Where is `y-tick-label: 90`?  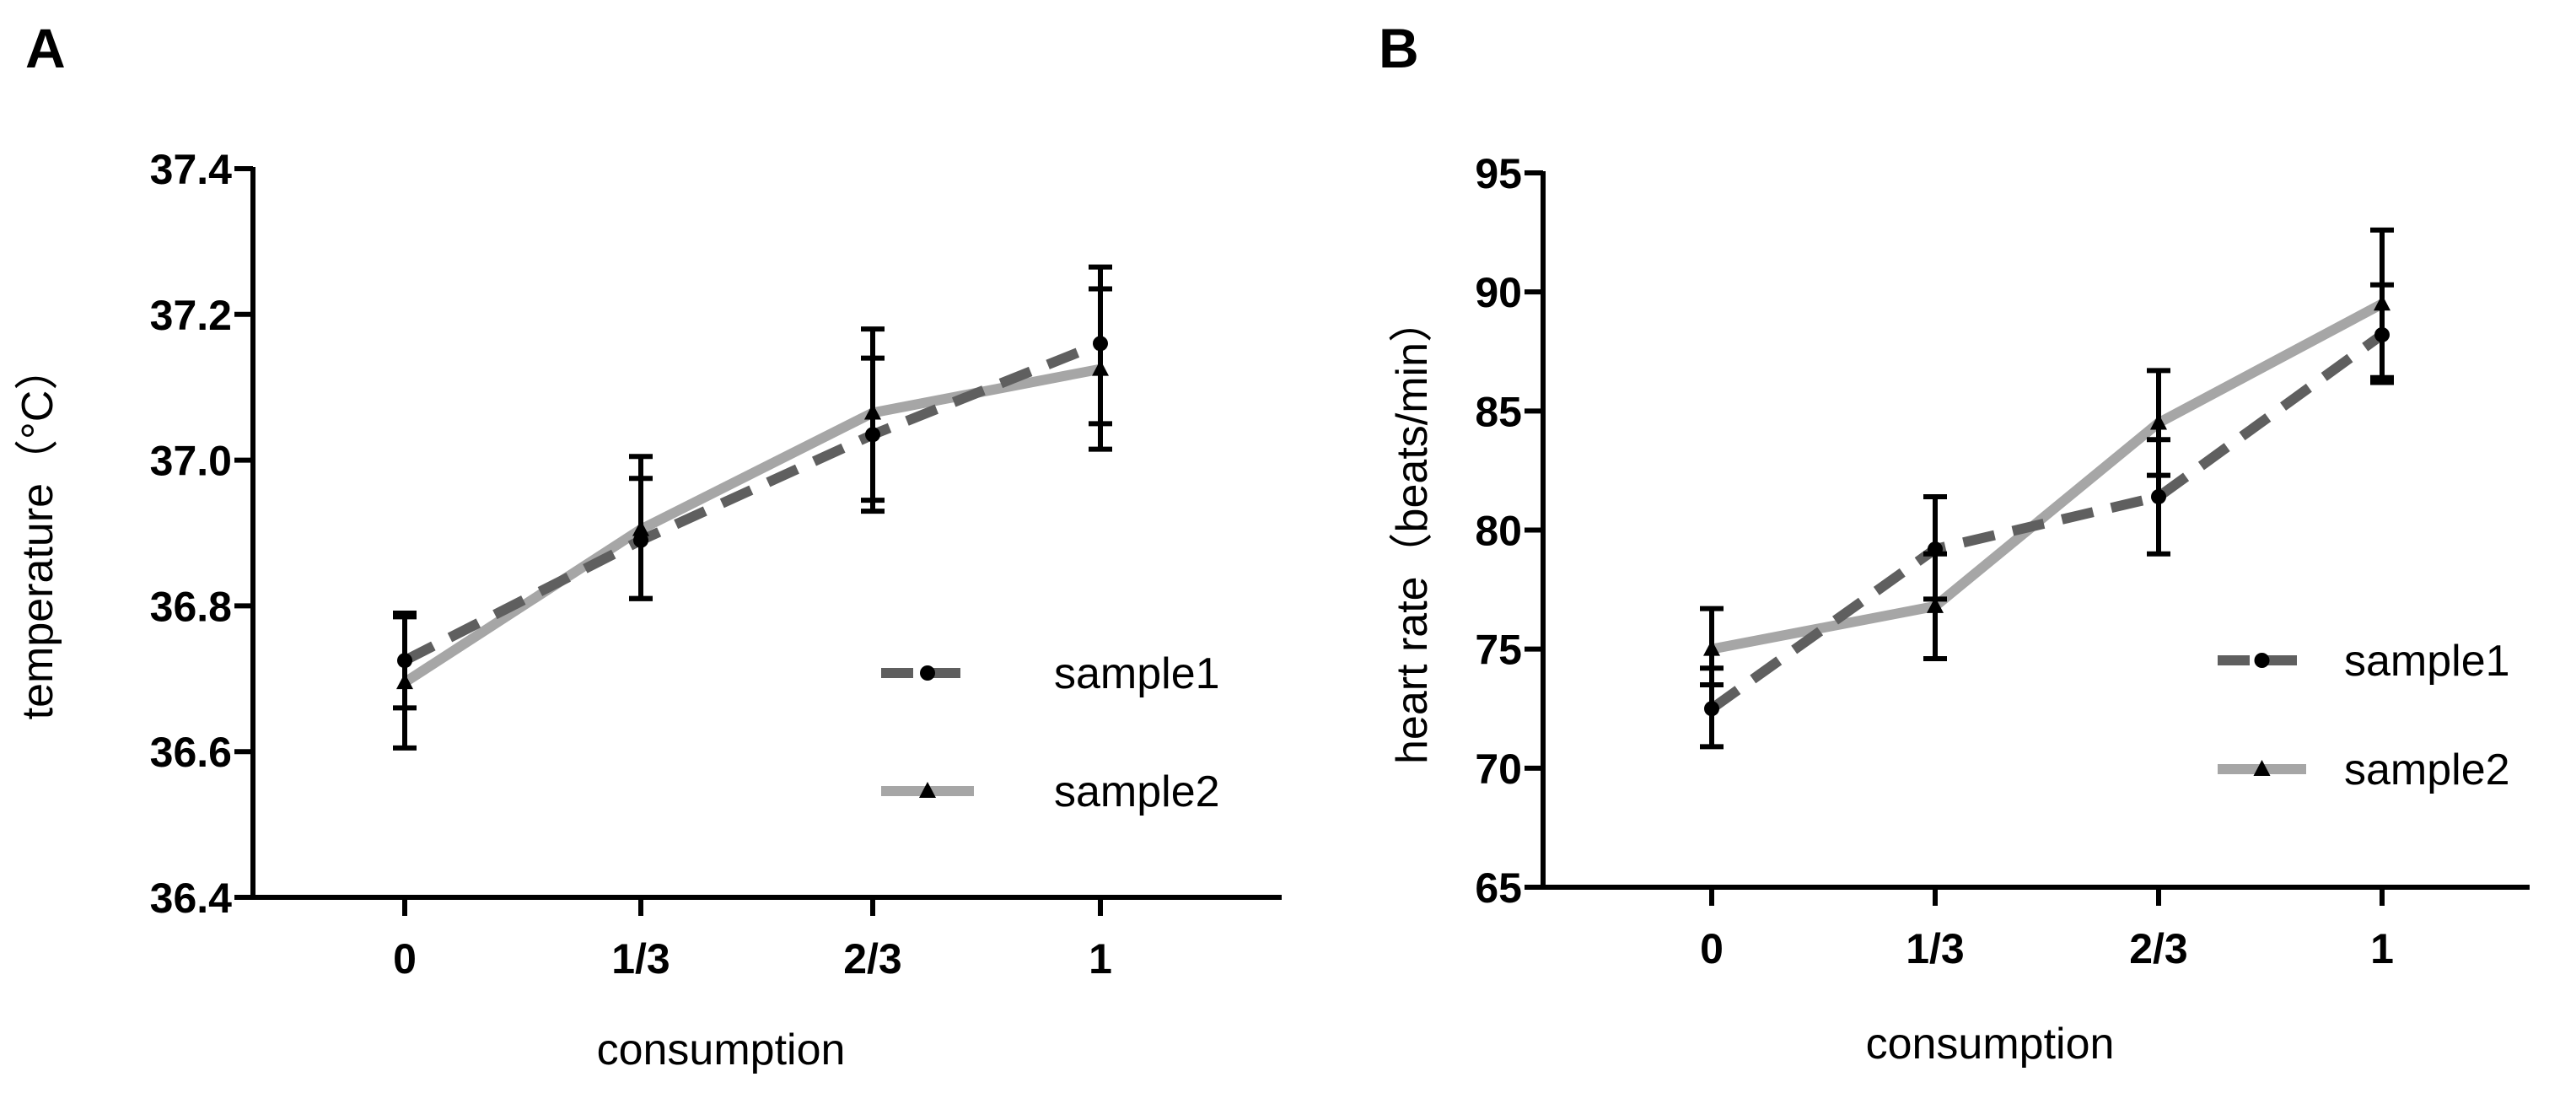
y-tick-label: 90 is located at coordinates (1498, 292).